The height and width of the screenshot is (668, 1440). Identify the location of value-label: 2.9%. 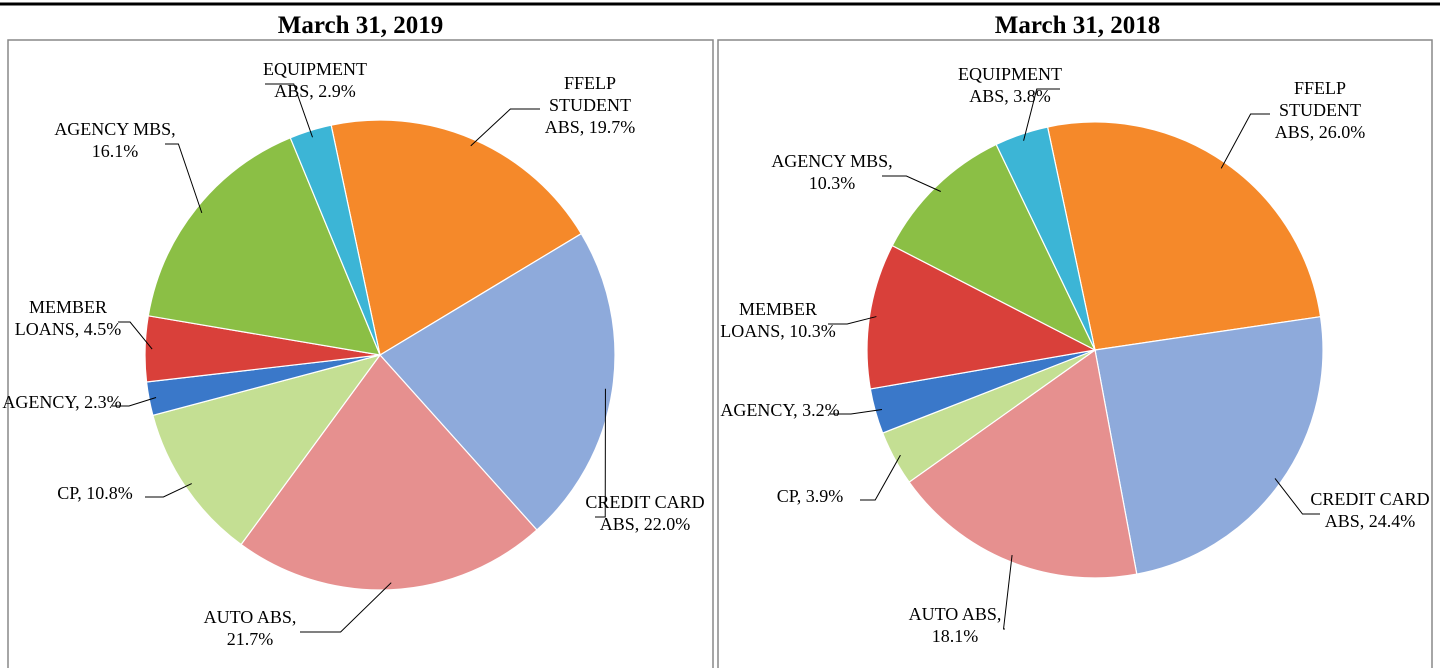
(337, 91).